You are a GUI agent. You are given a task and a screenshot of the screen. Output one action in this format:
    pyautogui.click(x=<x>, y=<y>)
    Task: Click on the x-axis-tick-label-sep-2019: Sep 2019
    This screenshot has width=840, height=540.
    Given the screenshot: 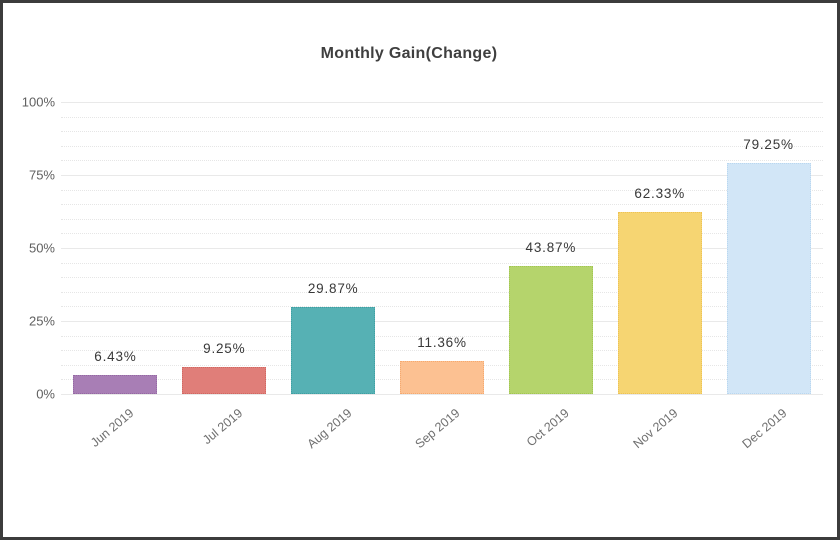 What is the action you would take?
    pyautogui.click(x=437, y=429)
    